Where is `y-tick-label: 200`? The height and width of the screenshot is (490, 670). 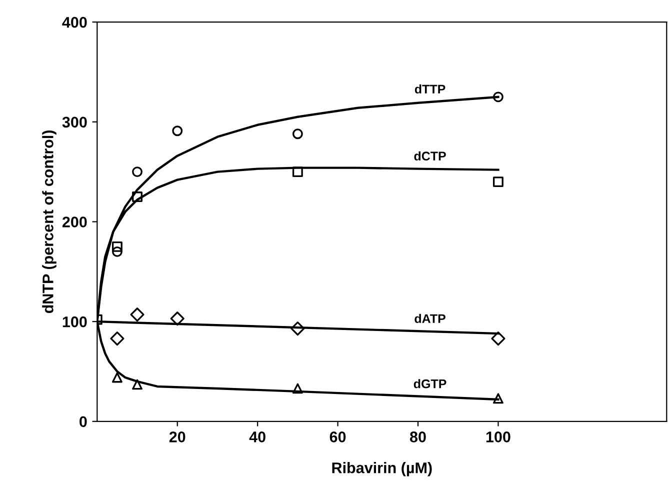 y-tick-label: 200 is located at coordinates (74, 222).